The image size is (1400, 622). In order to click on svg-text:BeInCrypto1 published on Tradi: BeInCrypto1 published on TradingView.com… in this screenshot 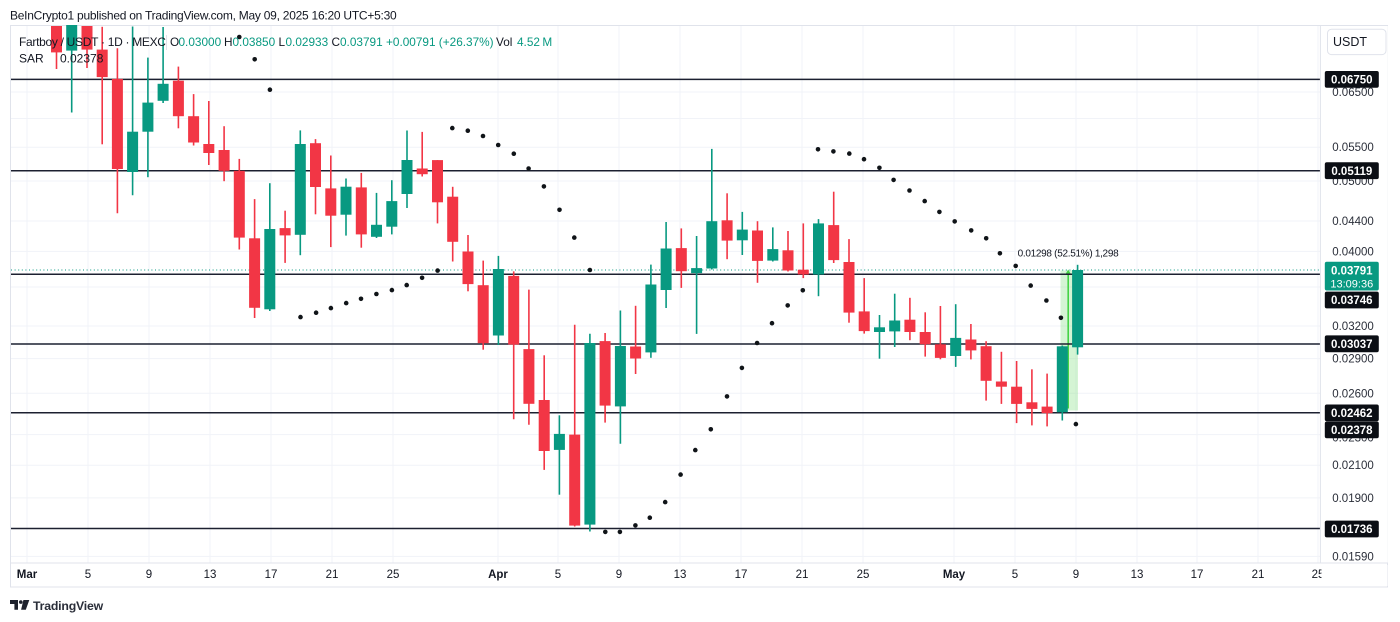, I will do `click(203, 16)`.